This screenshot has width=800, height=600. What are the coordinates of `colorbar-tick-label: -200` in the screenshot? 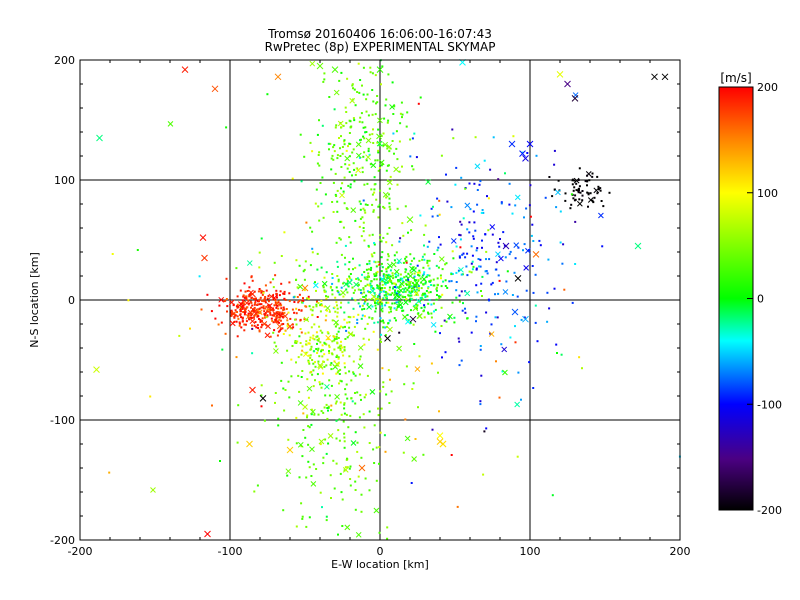 It's located at (769, 510).